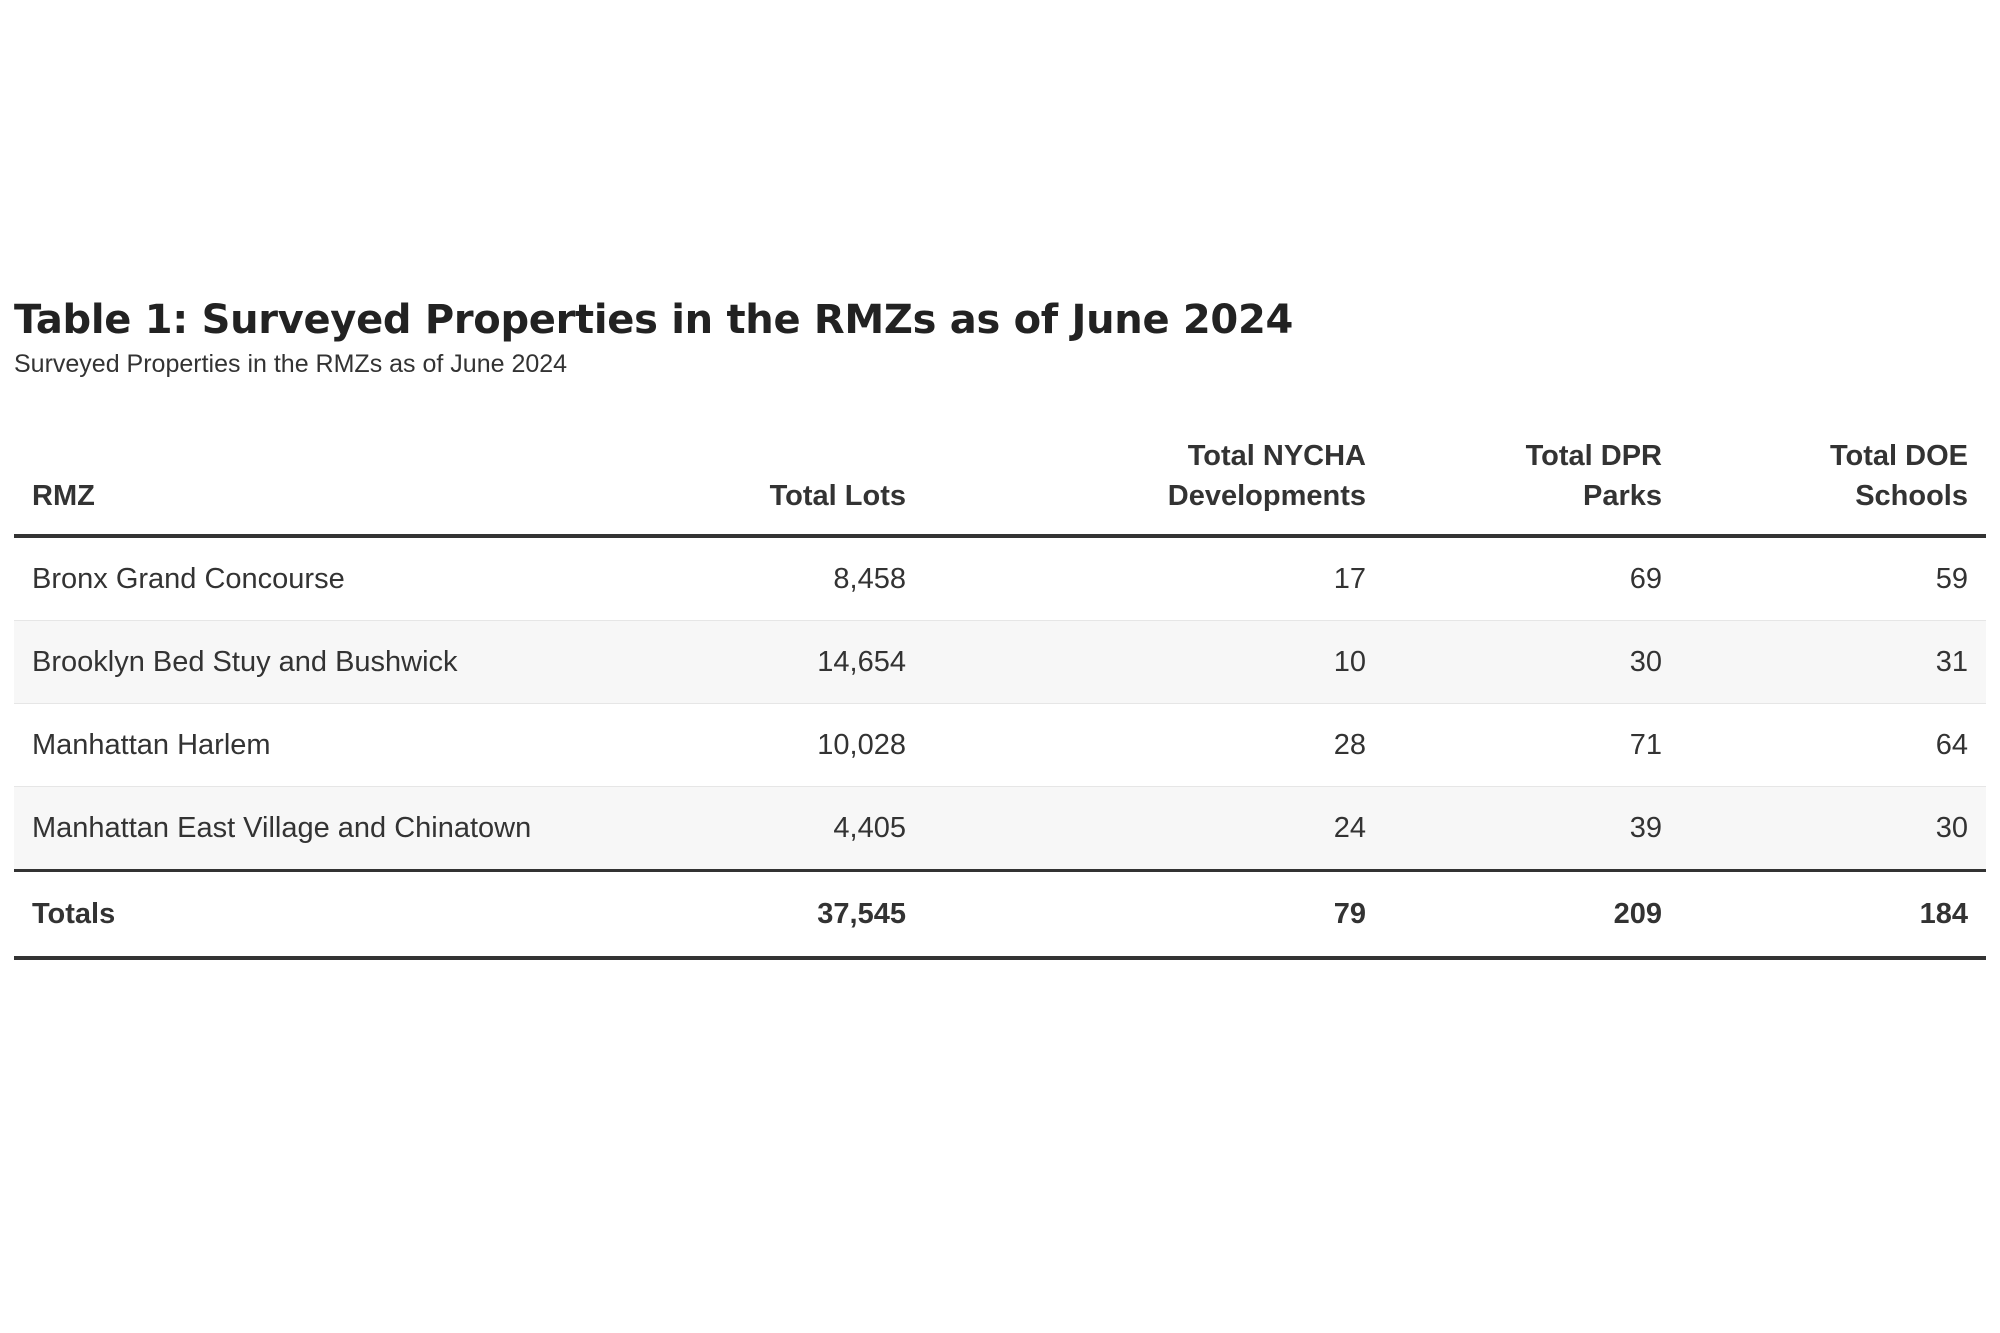 The width and height of the screenshot is (2000, 1333). I want to click on cell-rmz: Manhattan Harlem, so click(309, 745).